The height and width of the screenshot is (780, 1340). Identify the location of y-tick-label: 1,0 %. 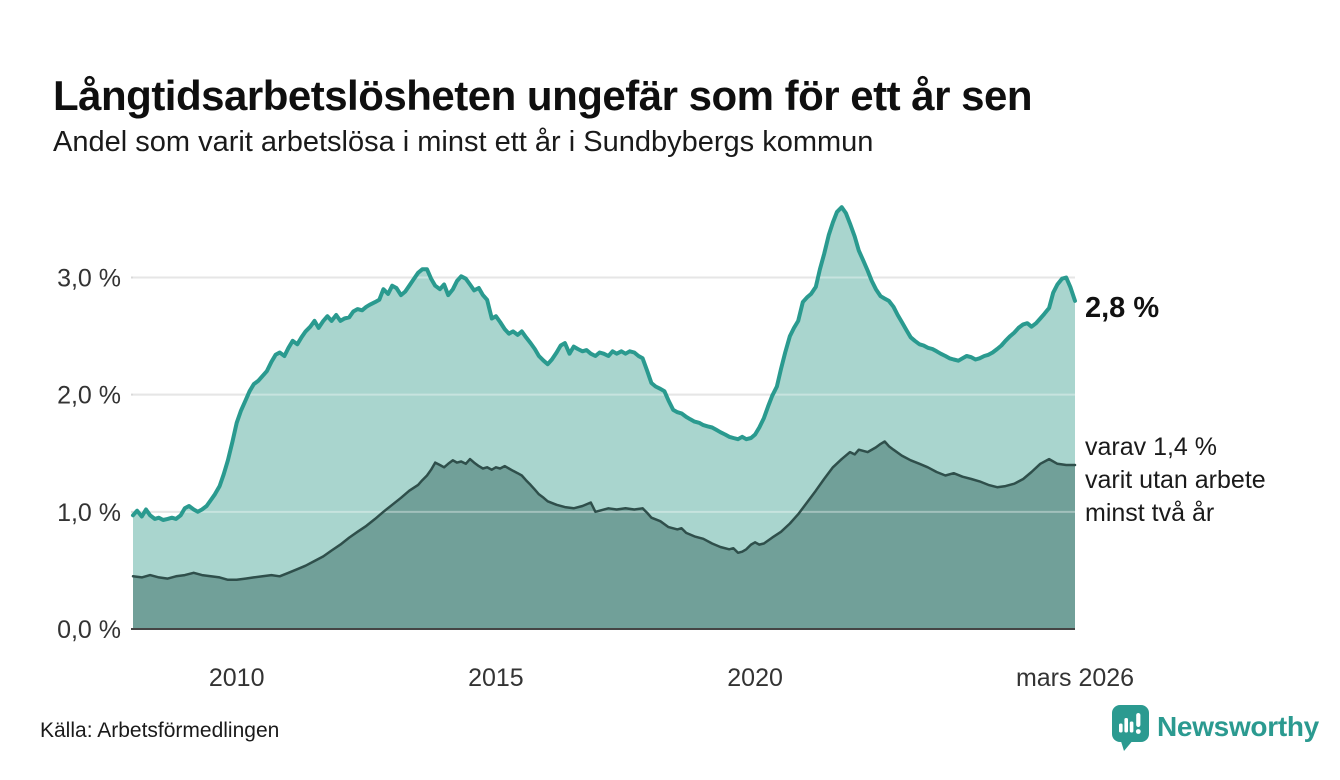
(89, 513).